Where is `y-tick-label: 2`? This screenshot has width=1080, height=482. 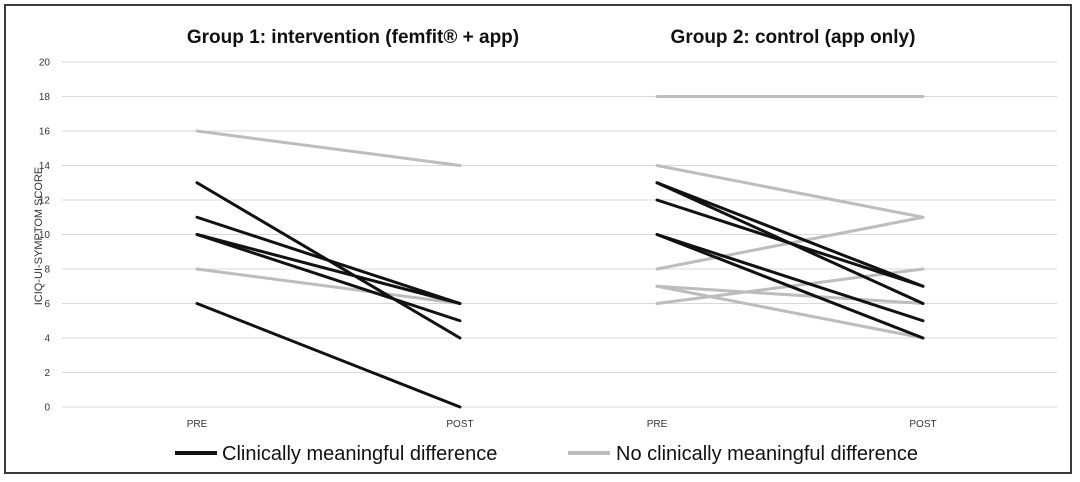 y-tick-label: 2 is located at coordinates (47, 373).